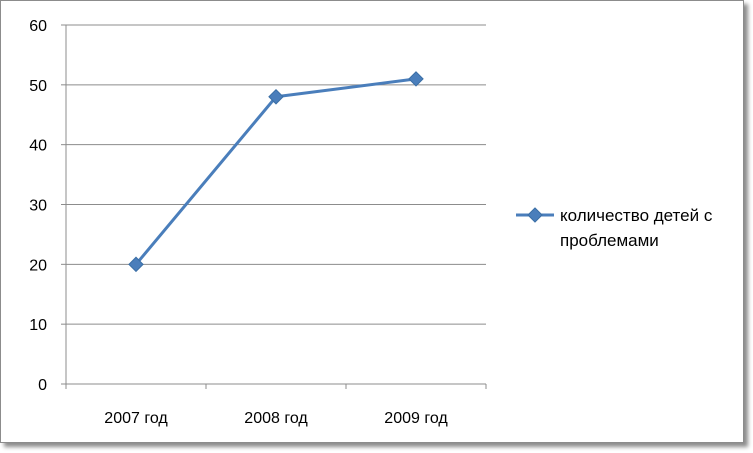 This screenshot has width=753, height=453. I want to click on x-tick-labels: 2007 год 2008 год 2009 год, so click(276, 418).